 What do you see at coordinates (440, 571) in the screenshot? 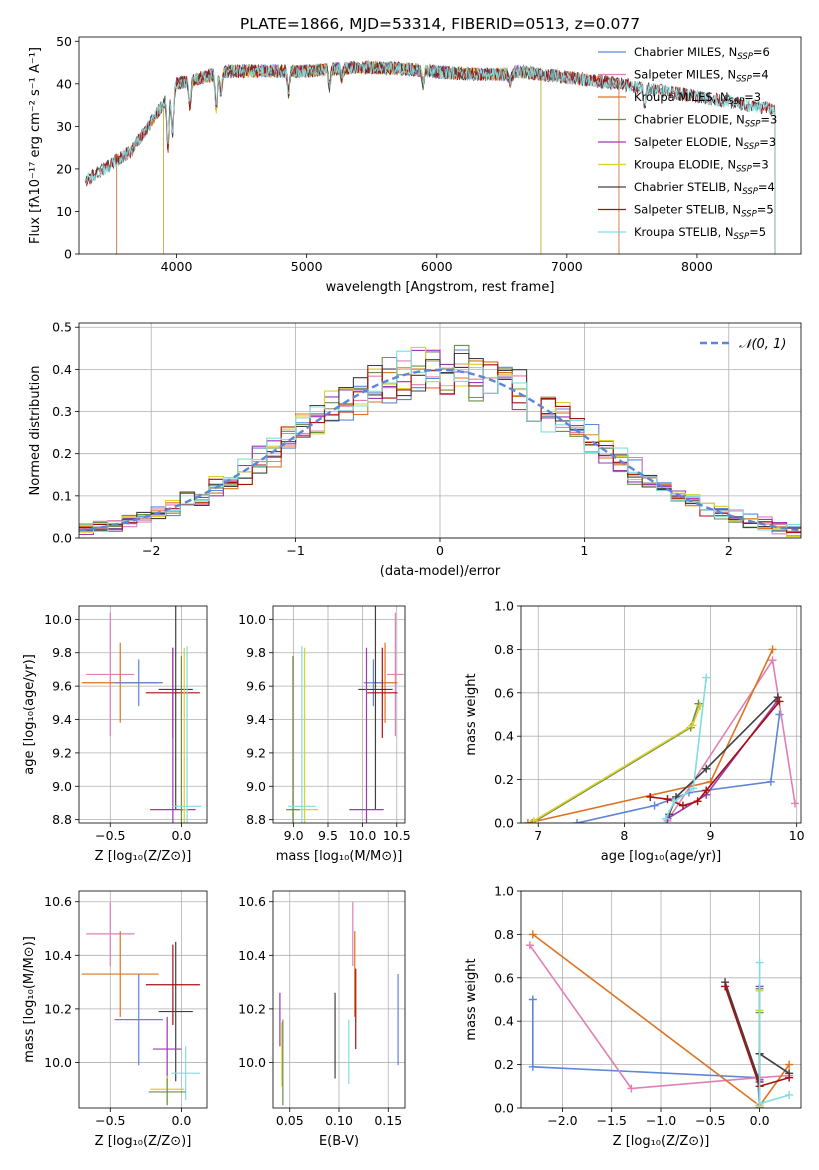
I see `x-axis-label: (data-model)/error` at bounding box center [440, 571].